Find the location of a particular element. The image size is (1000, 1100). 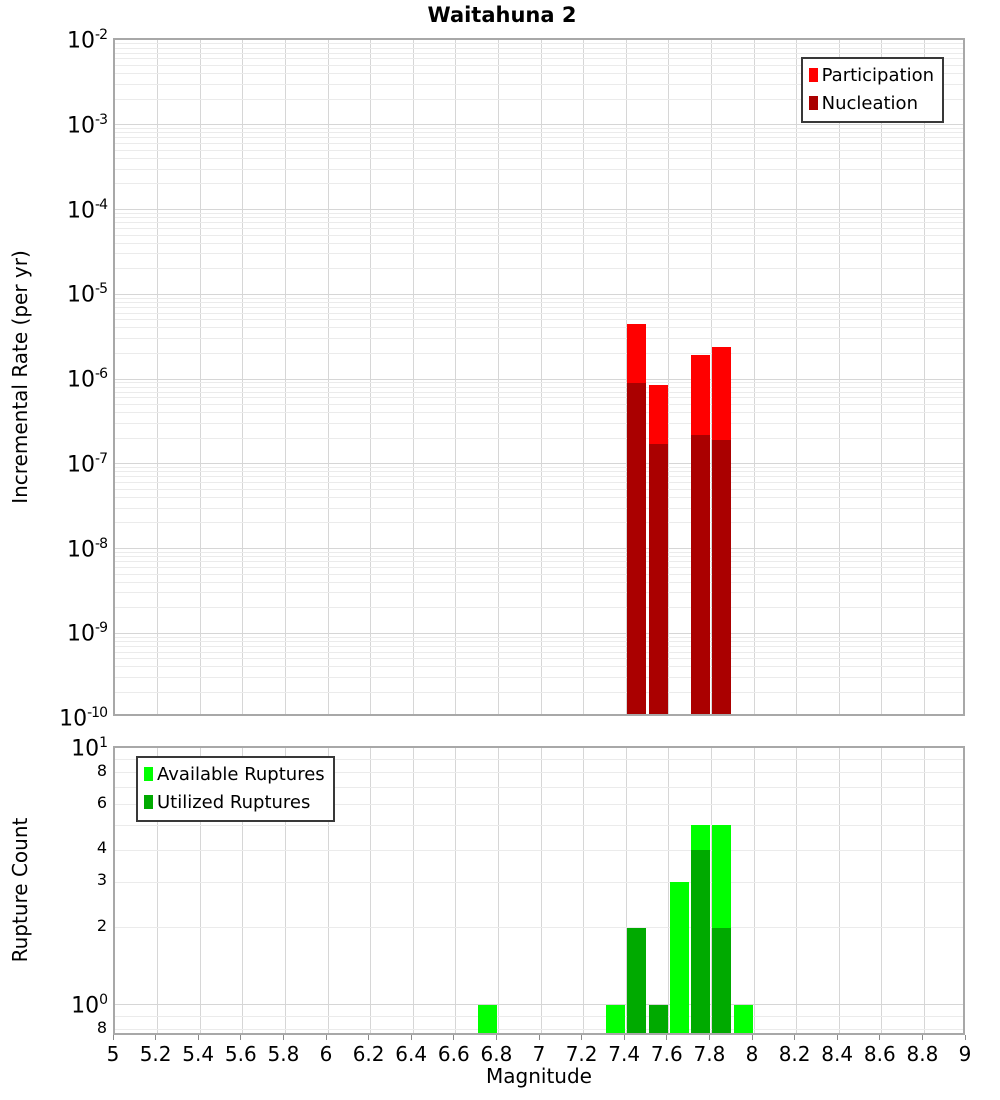

x-tick-label: 5.8 is located at coordinates (283, 1054).